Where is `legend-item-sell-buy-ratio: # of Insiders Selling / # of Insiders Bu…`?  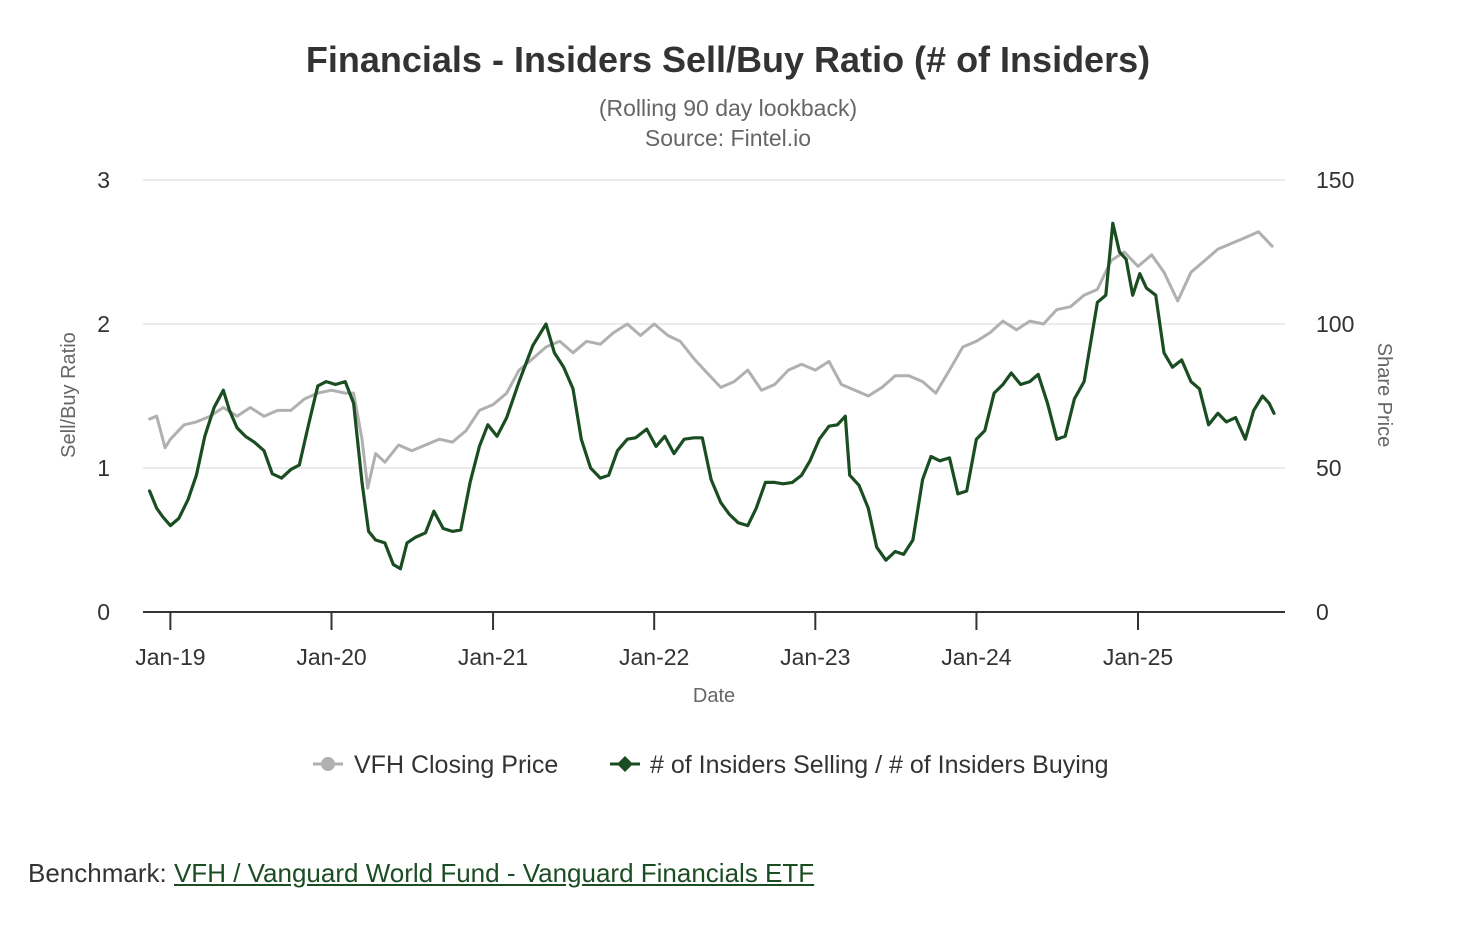
legend-item-sell-buy-ratio: # of Insiders Selling / # of Insiders Bu… is located at coordinates (859, 765).